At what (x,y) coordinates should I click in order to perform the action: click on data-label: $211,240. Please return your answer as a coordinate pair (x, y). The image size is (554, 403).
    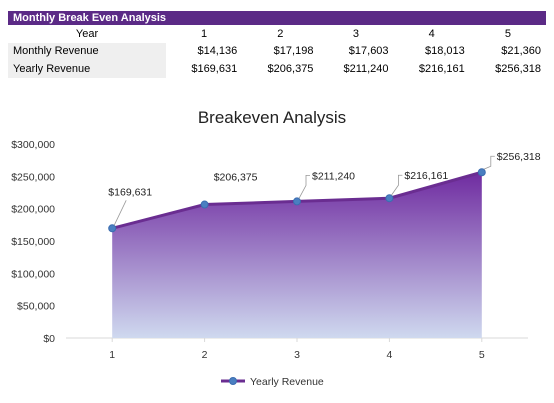
    Looking at the image, I should click on (333, 176).